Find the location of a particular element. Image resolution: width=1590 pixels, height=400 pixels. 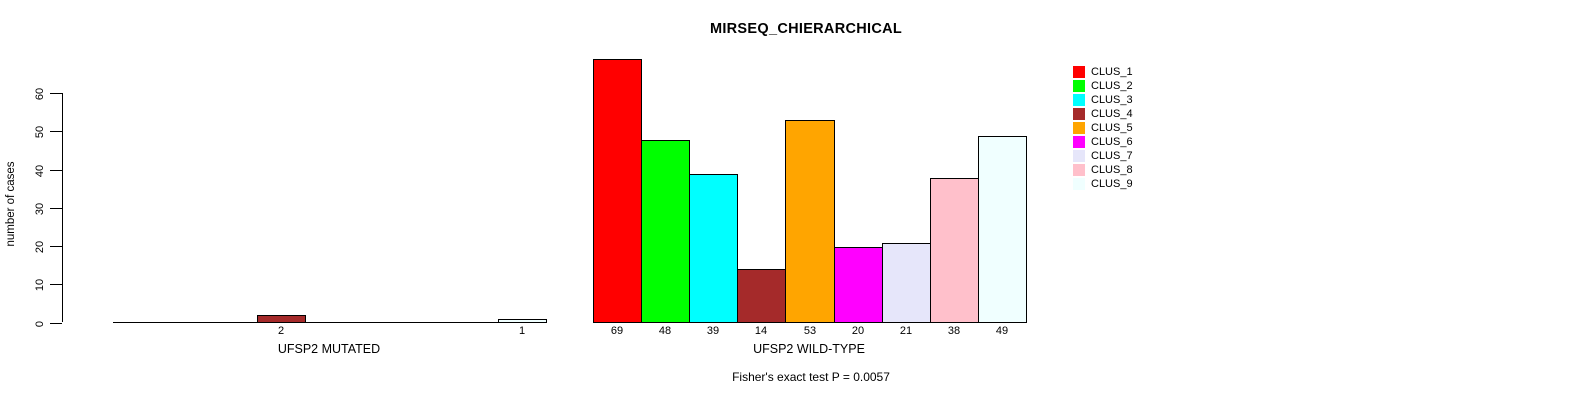

group-label-ufsp2-mutated: UFSP2 MUTATED is located at coordinates (329, 349).